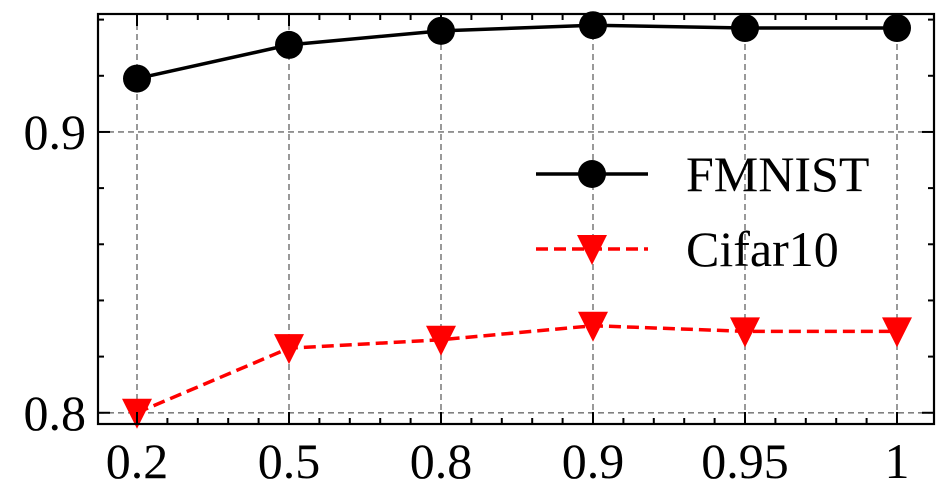 Image resolution: width=950 pixels, height=500 pixels. What do you see at coordinates (137, 461) in the screenshot?
I see `x-tick-label: 0.2` at bounding box center [137, 461].